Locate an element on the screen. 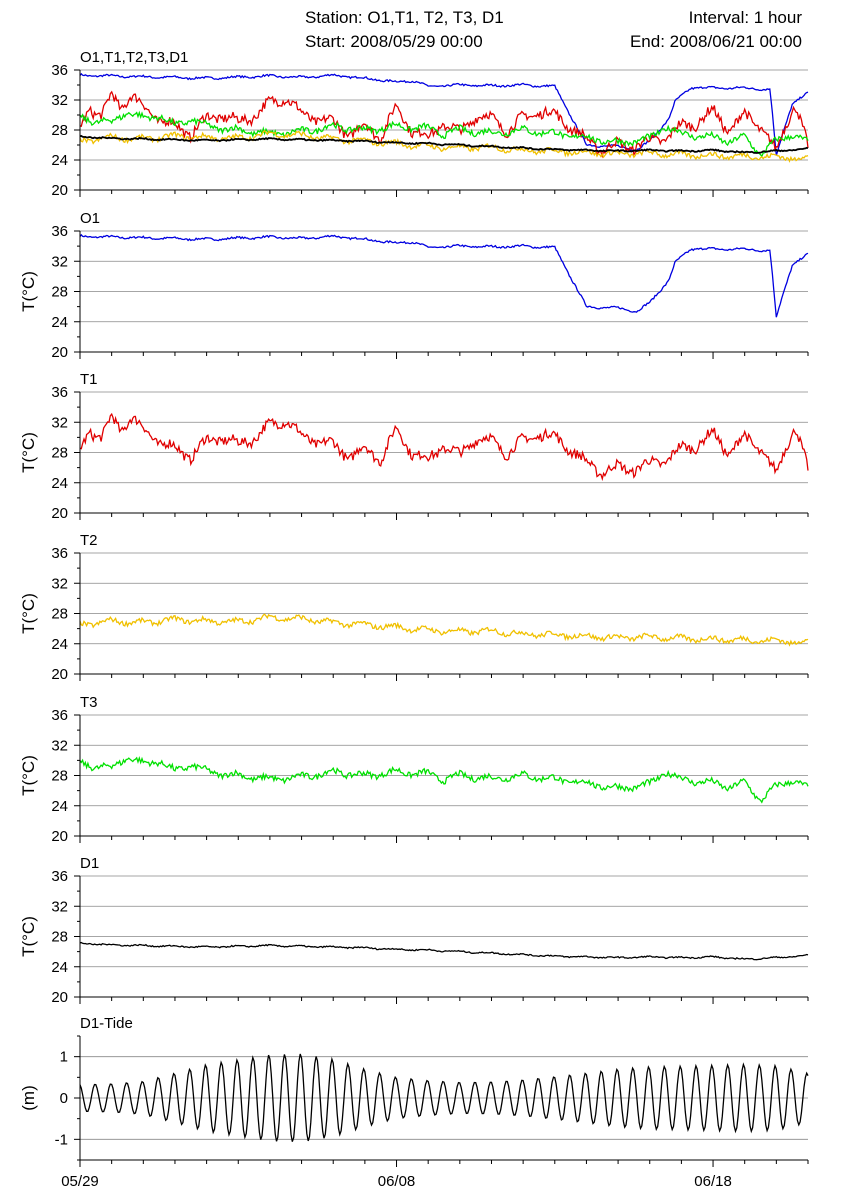  series-line-t1-all is located at coordinates (444, 124).